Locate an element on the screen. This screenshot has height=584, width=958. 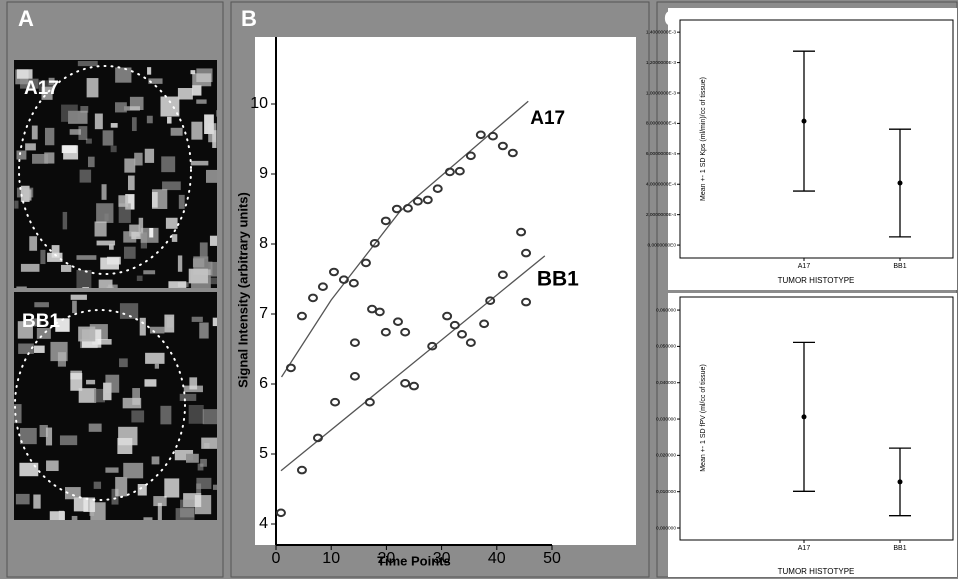
y-tick-label: 9 is located at coordinates (263, 173).